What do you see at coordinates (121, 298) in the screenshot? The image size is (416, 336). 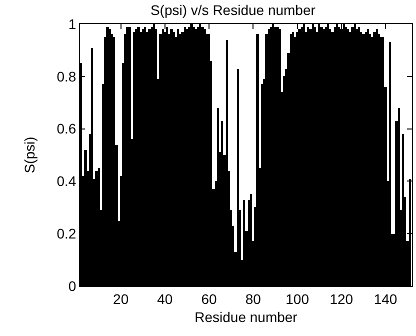 I see `x-tick-label: 20` at bounding box center [121, 298].